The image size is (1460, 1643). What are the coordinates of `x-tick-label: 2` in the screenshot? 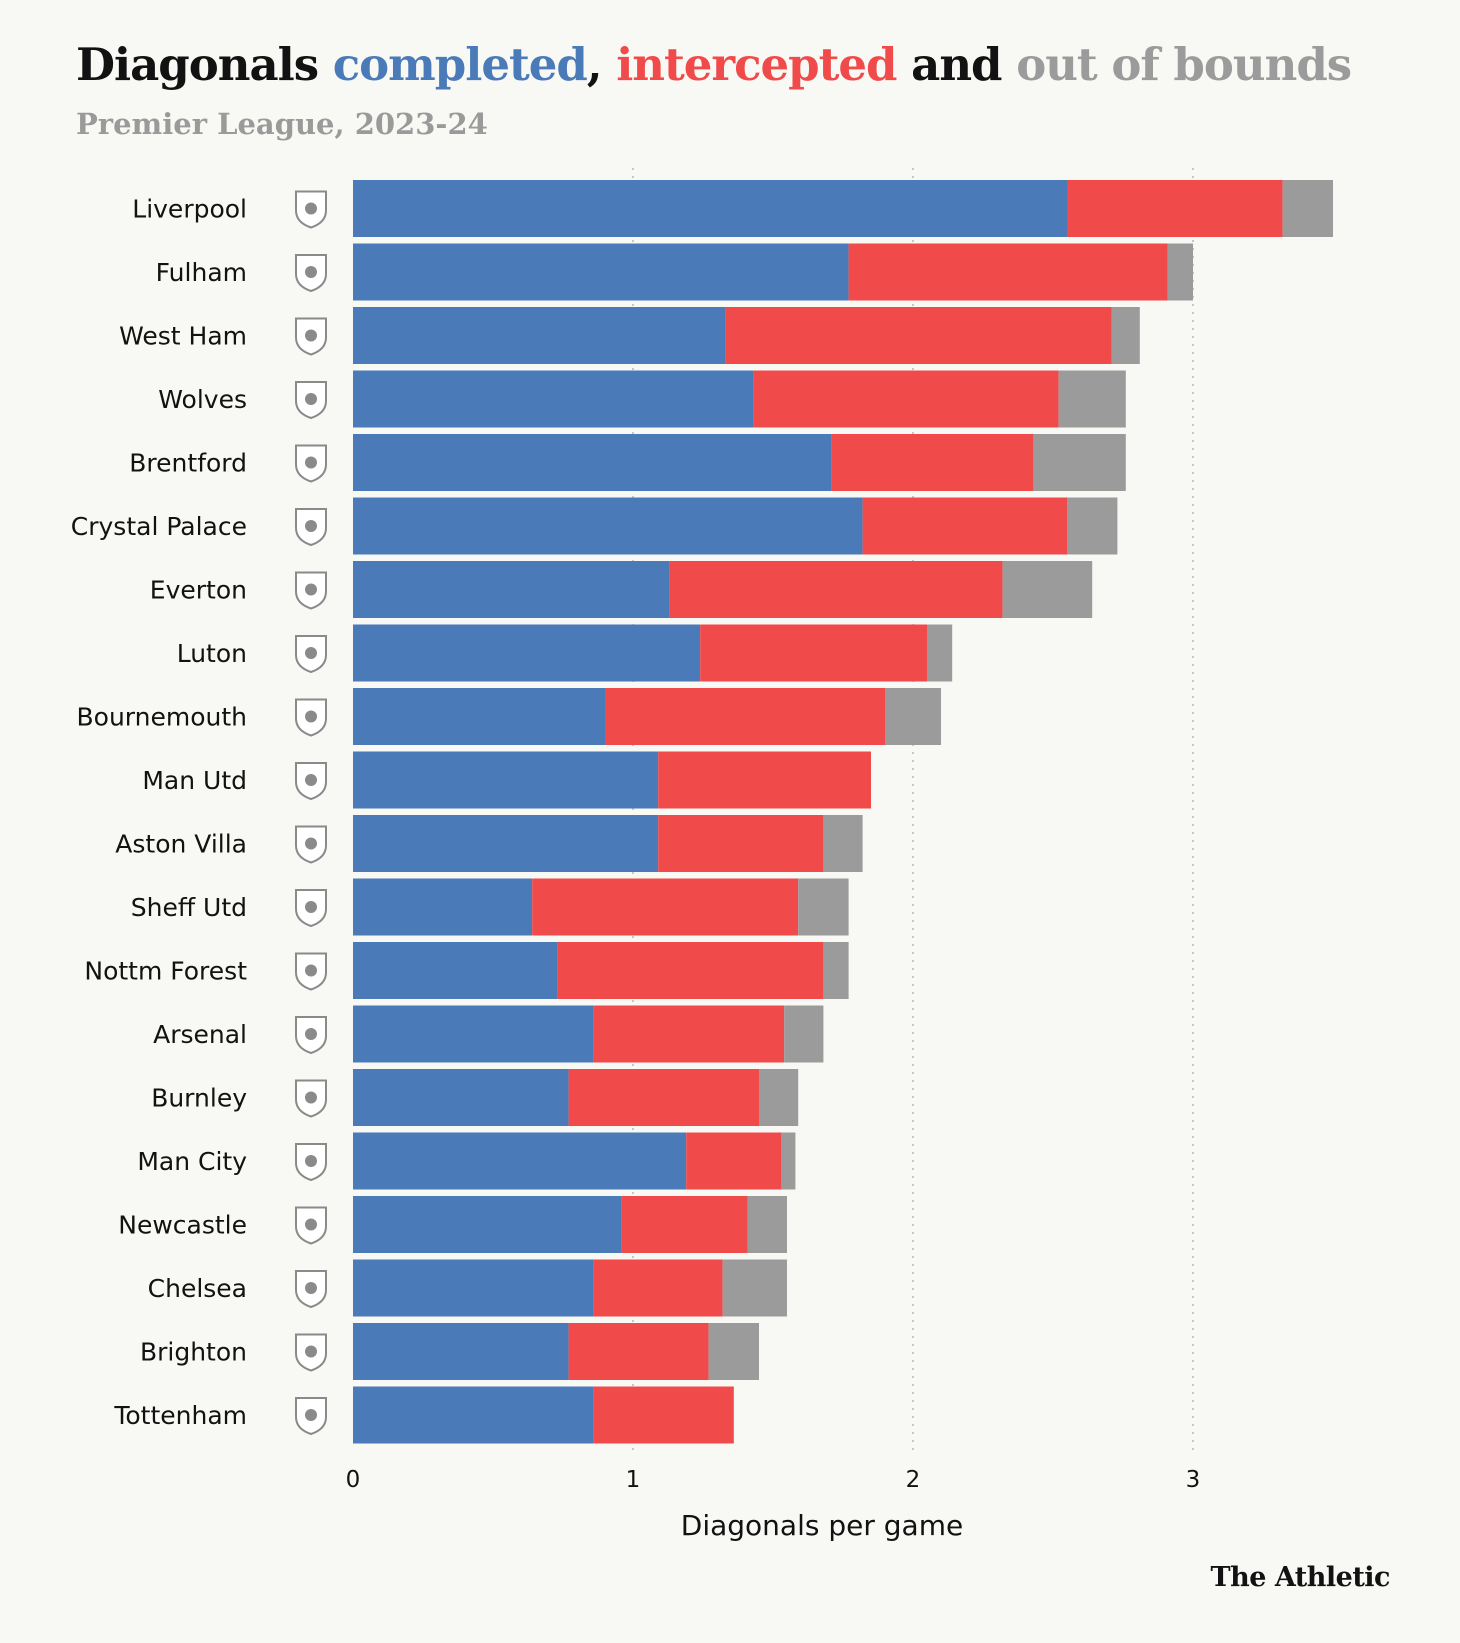 It's located at (913, 1480).